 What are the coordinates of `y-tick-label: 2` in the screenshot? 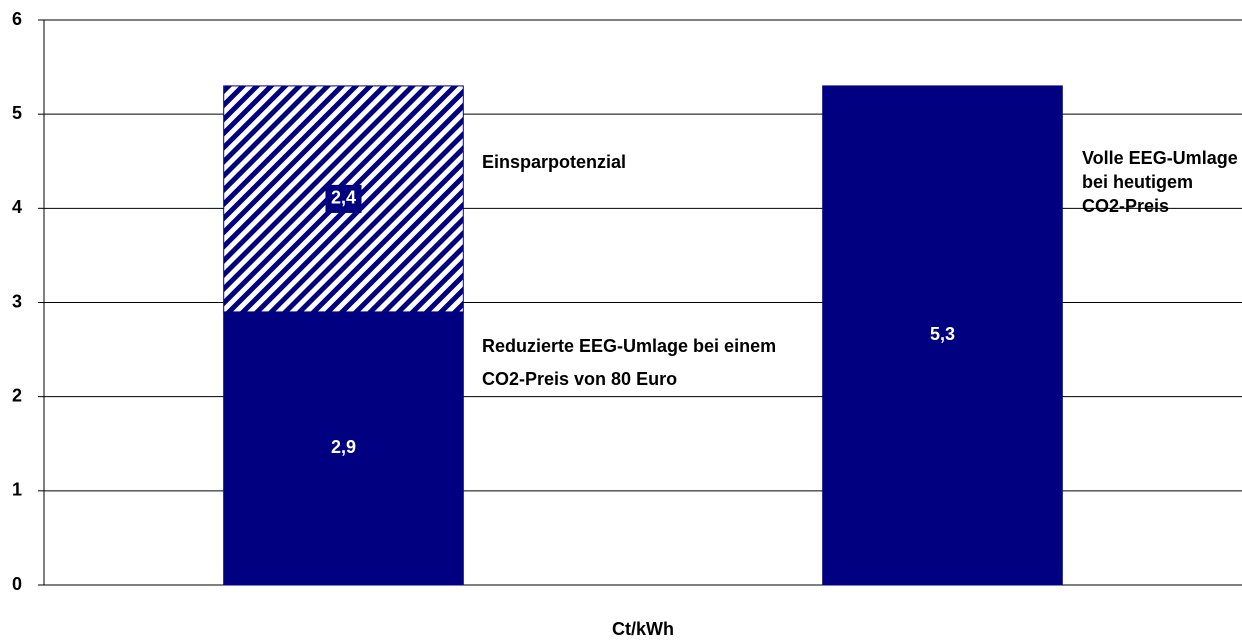 It's located at (17, 395).